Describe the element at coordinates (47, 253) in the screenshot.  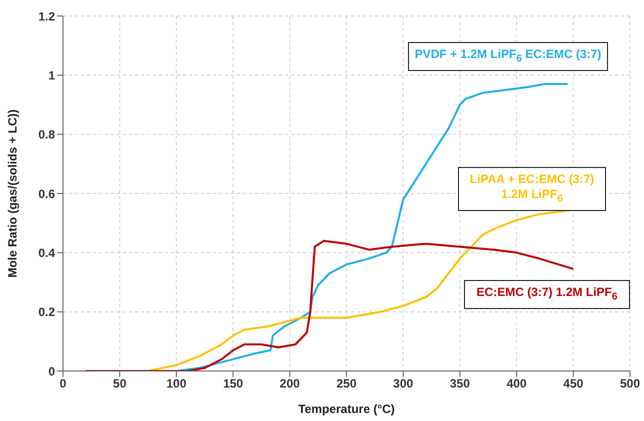
I see `y-tick-label: 0.4` at that location.